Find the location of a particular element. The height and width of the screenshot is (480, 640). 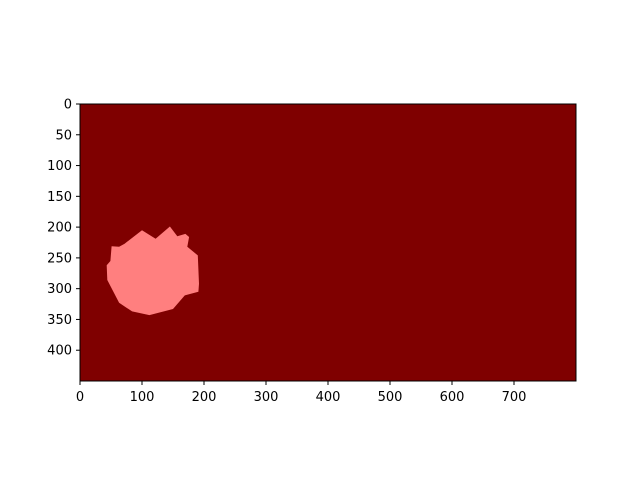

y-tick-label: 400 is located at coordinates (59, 351).